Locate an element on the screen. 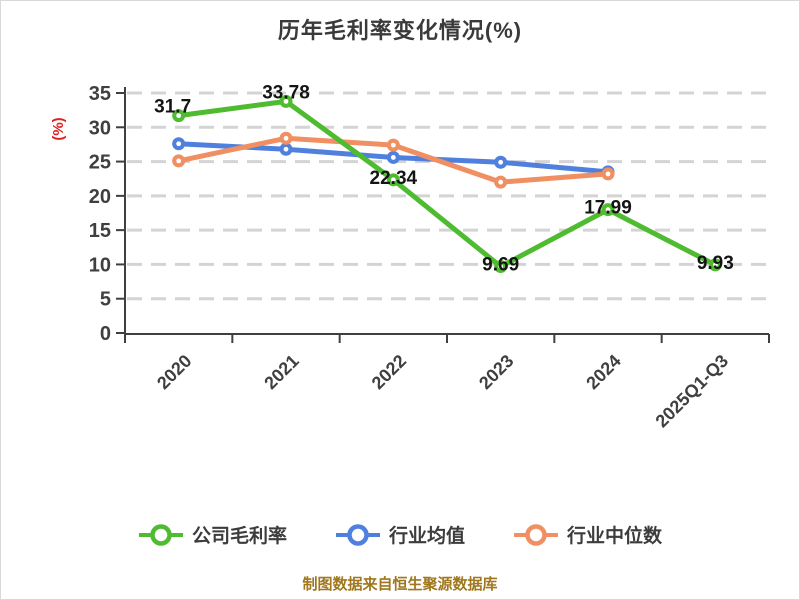  y-axis-title: (%) is located at coordinates (58, 128).